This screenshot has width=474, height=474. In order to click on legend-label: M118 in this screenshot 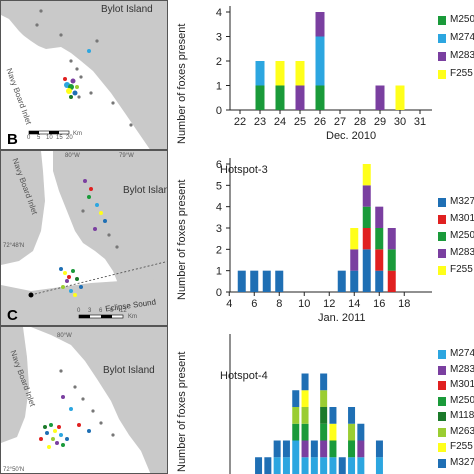, I will do `click(462, 415)`.